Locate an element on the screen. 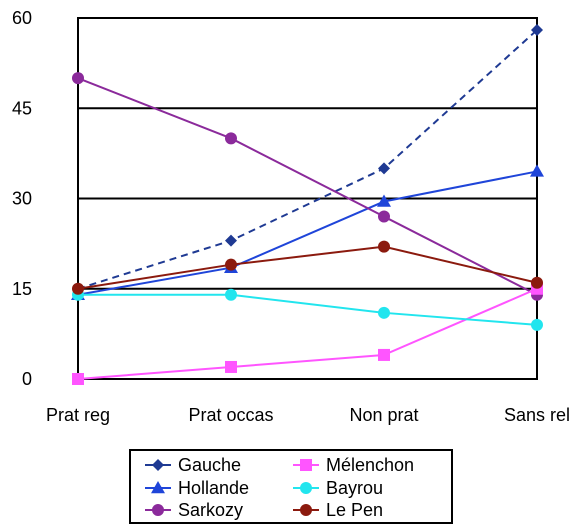  series-line-bayrou is located at coordinates (308, 309).